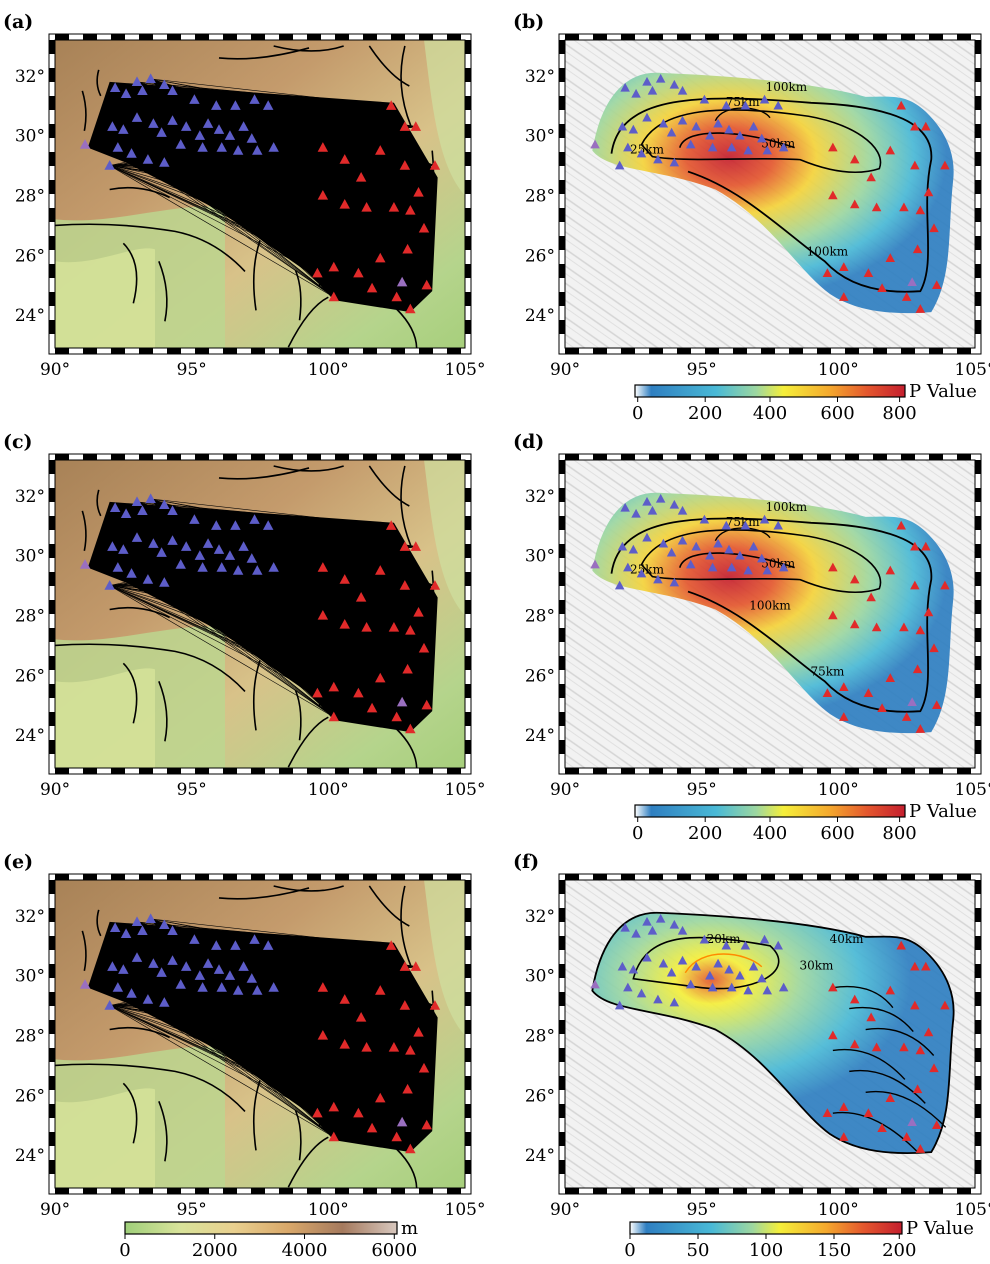  Describe the element at coordinates (770, 811) in the screenshot. I see `colorbar-ramp` at that location.